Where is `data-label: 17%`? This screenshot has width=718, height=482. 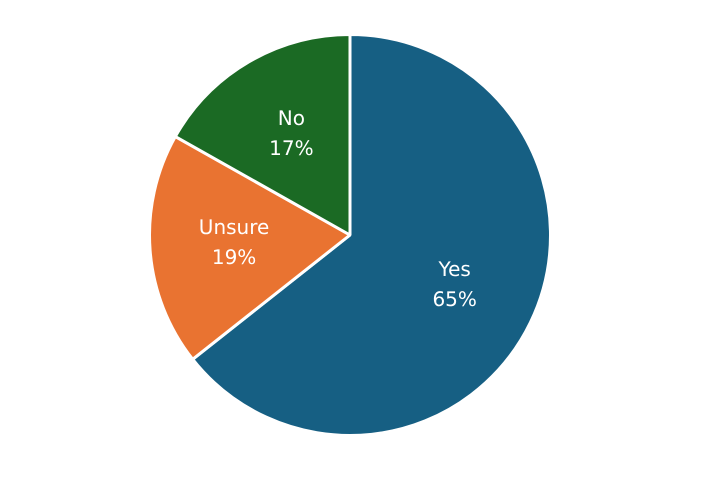
data-label: 17% is located at coordinates (291, 148).